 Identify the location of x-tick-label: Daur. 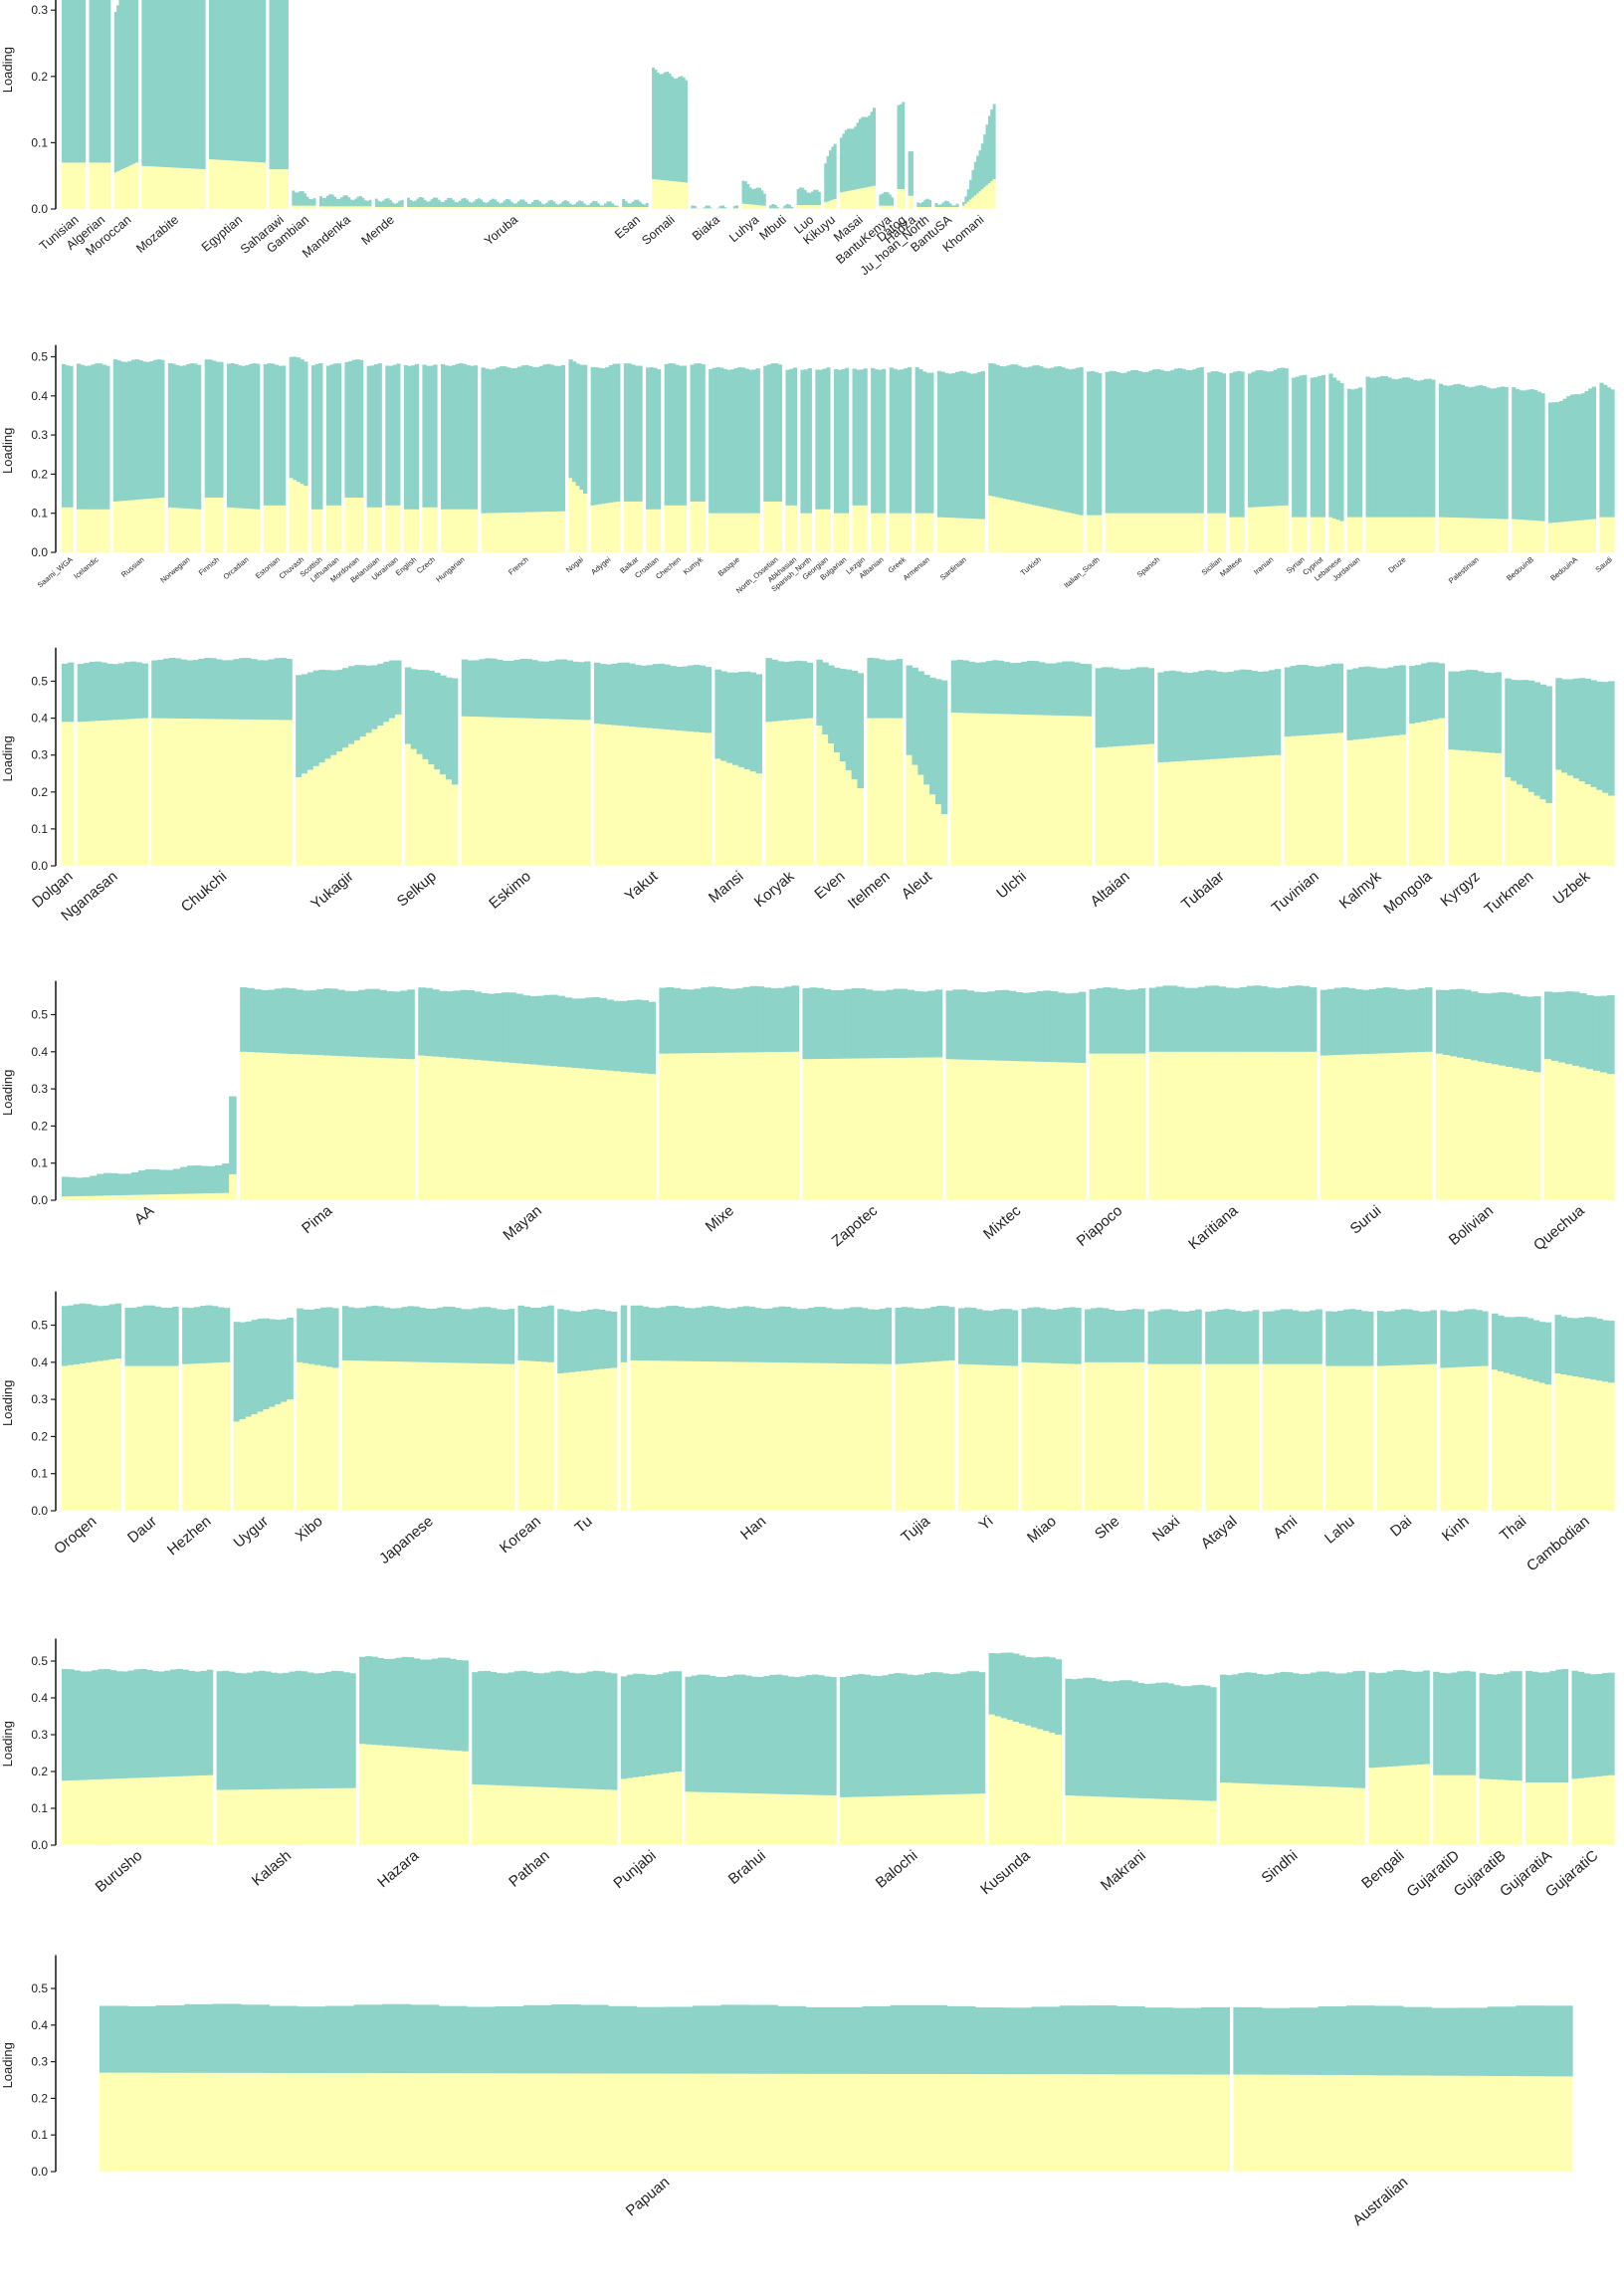
(142, 1530).